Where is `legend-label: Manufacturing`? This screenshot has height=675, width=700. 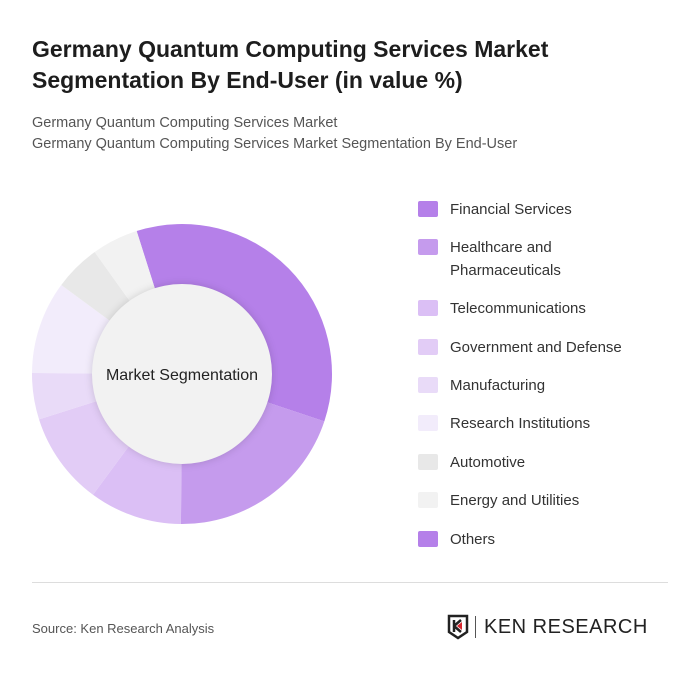 legend-label: Manufacturing is located at coordinates (498, 385).